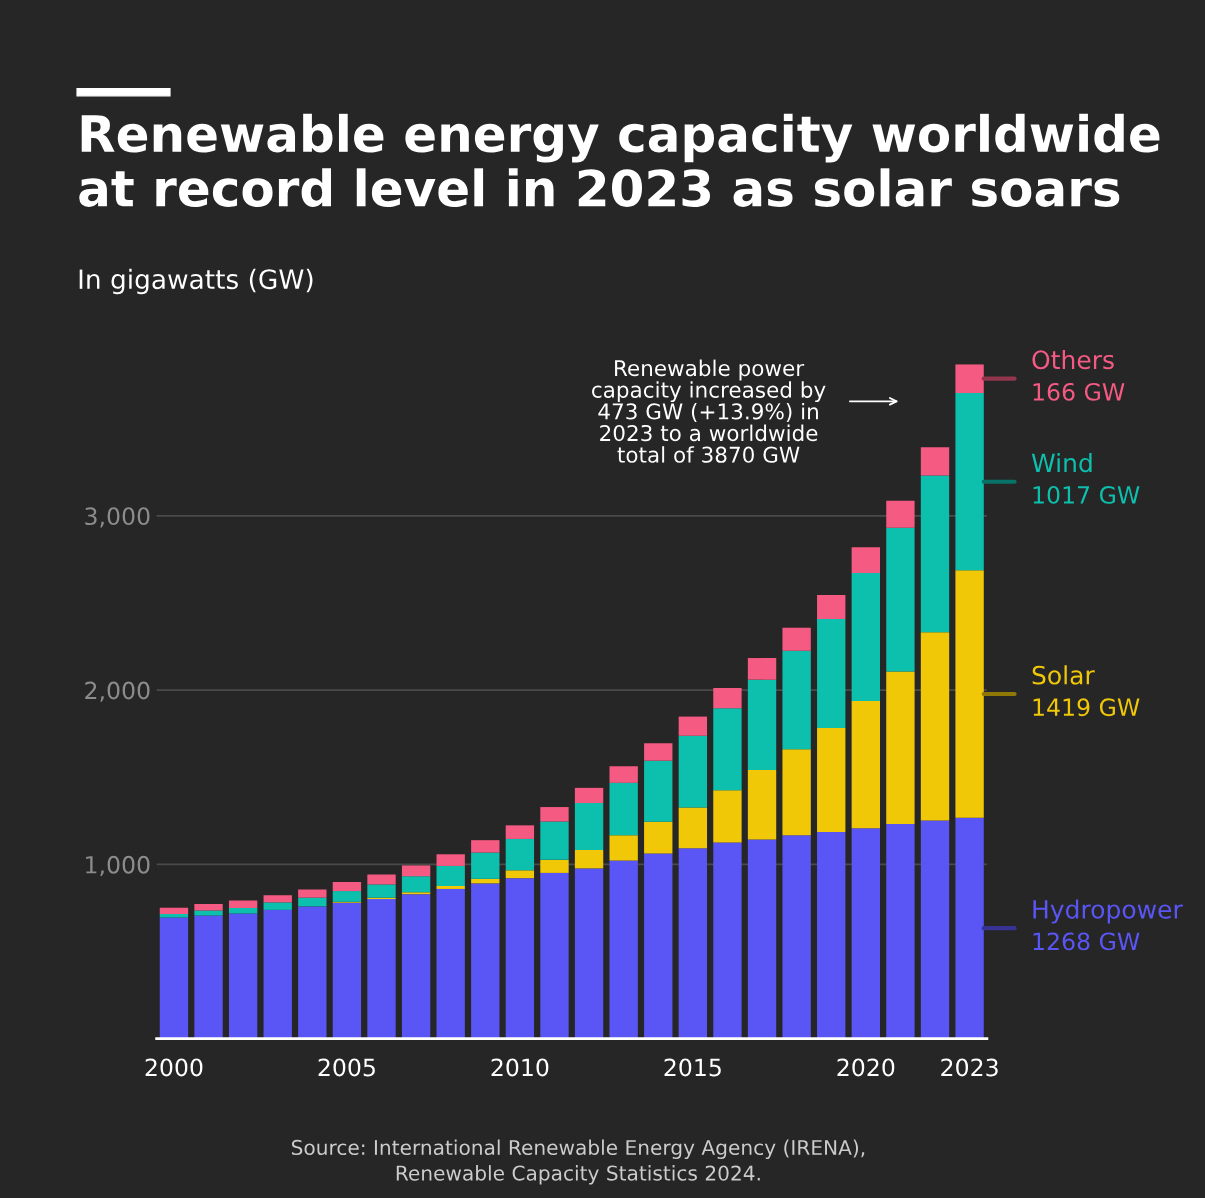 The height and width of the screenshot is (1198, 1205). Describe the element at coordinates (117, 517) in the screenshot. I see `y-tick-label: 3,000` at that location.